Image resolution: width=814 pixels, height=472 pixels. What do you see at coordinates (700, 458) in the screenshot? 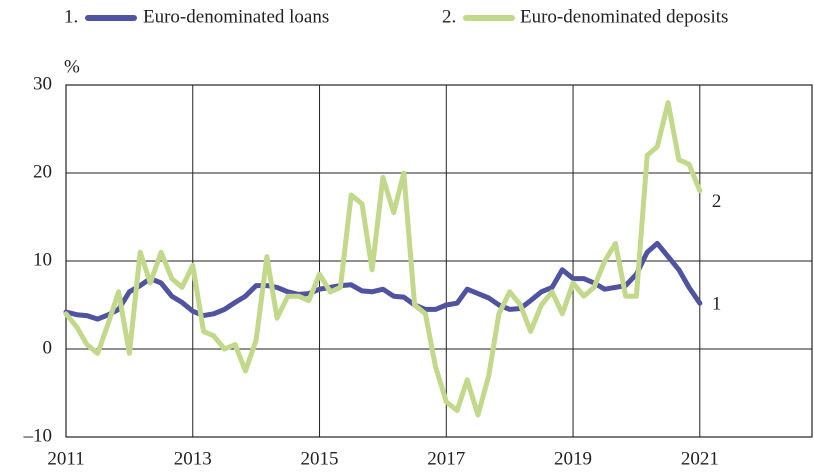
I see `x-tick-label: 2021` at bounding box center [700, 458].